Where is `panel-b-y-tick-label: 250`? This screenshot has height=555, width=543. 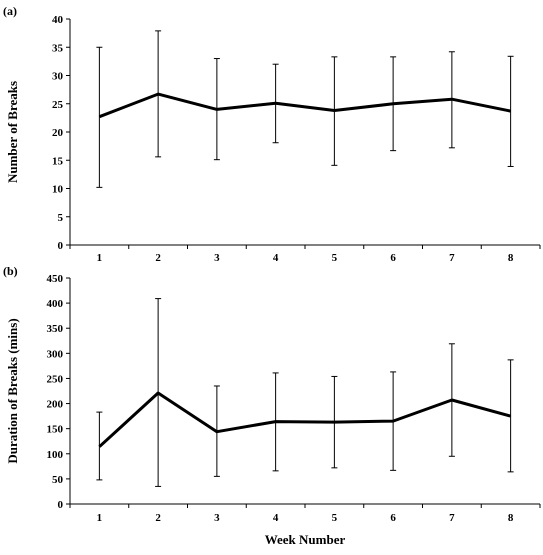 panel-b-y-tick-label: 250 is located at coordinates (55, 379).